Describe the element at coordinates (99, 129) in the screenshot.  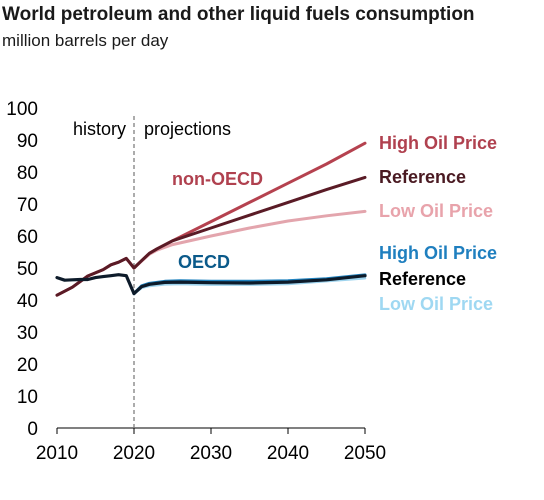
I see `history-label: history` at that location.